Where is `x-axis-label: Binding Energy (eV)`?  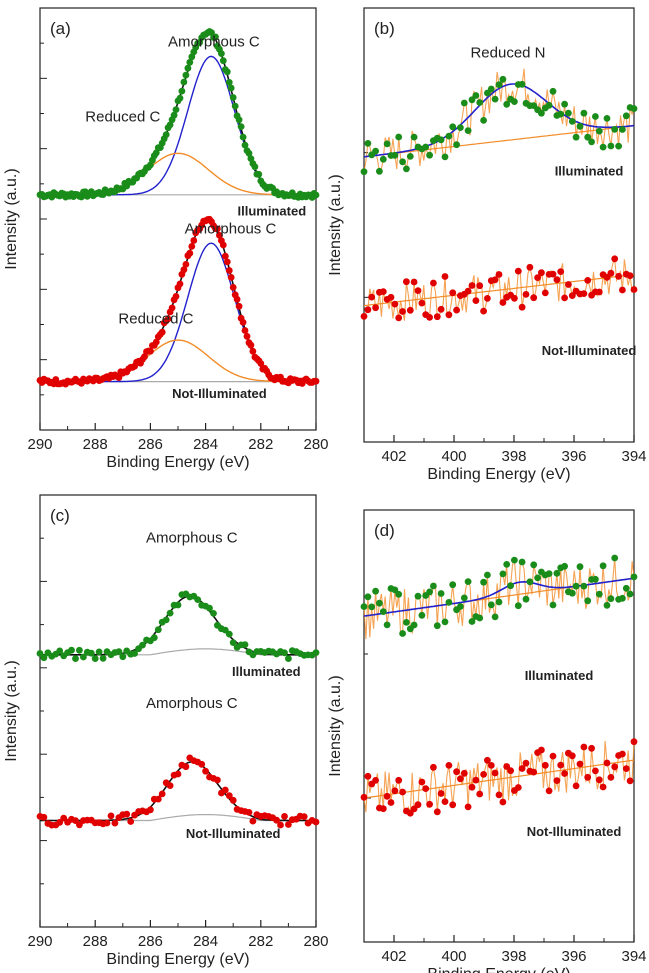
x-axis-label: Binding Energy (eV) is located at coordinates (177, 462).